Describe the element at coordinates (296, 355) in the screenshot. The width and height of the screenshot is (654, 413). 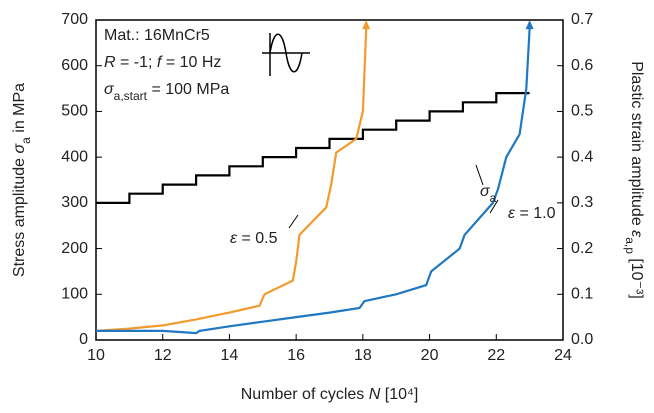
I see `x-tick-label: 16` at that location.